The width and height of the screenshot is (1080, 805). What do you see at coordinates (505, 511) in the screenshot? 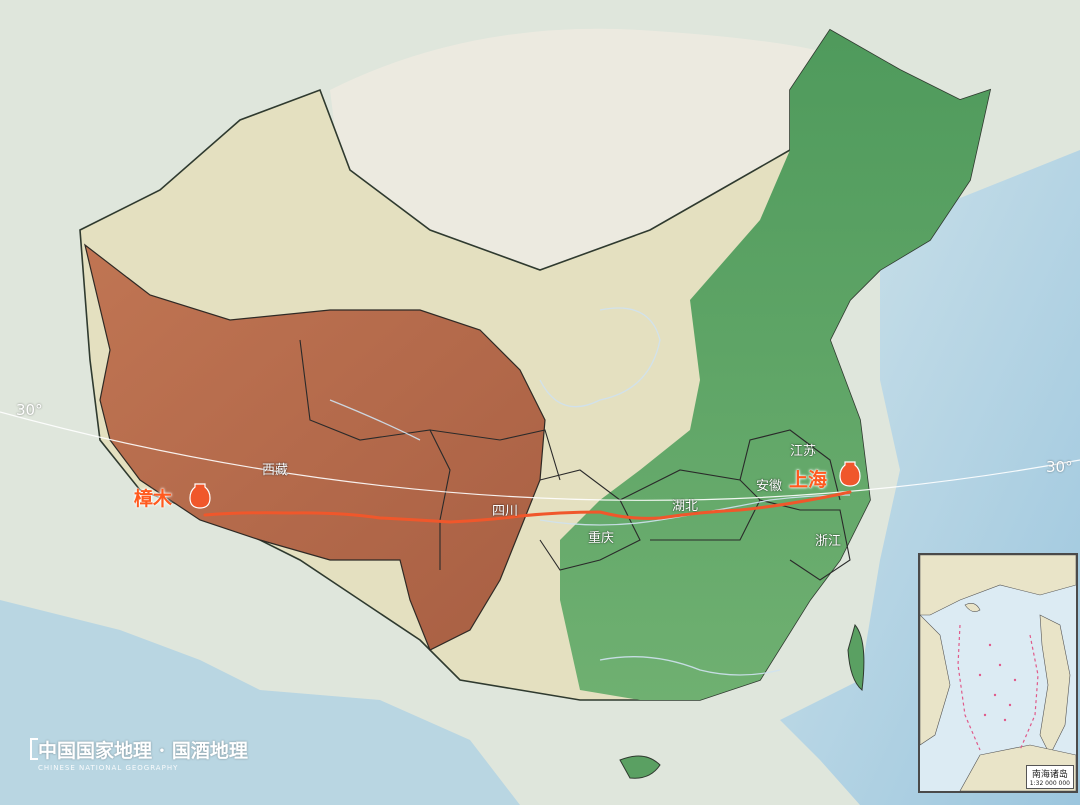
I see `province-label-sichuan: 四川` at bounding box center [505, 511].